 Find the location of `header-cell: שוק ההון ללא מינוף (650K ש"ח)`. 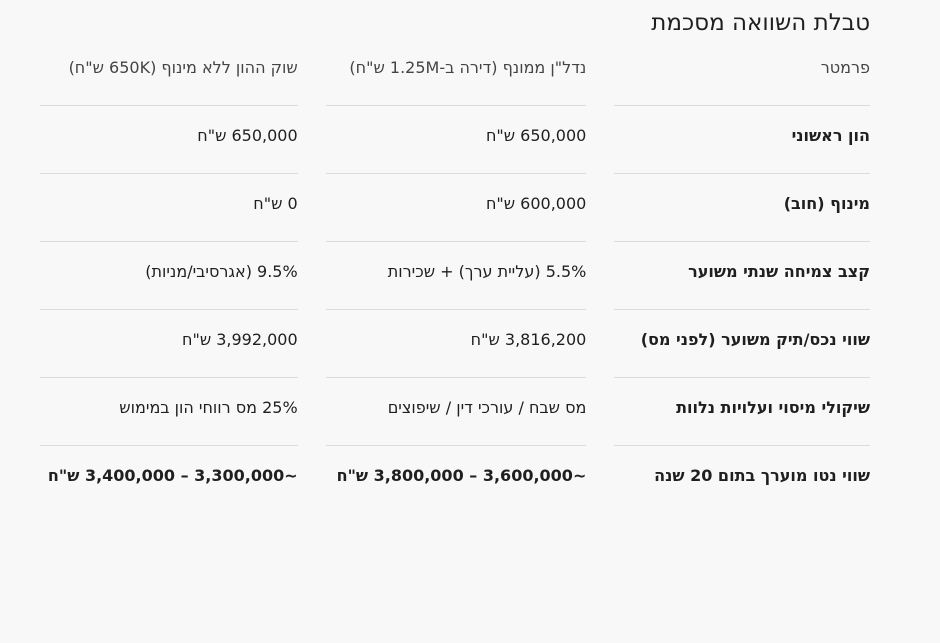

header-cell: שוק ההון ללא מינוף (650K ש"ח) is located at coordinates (169, 79).